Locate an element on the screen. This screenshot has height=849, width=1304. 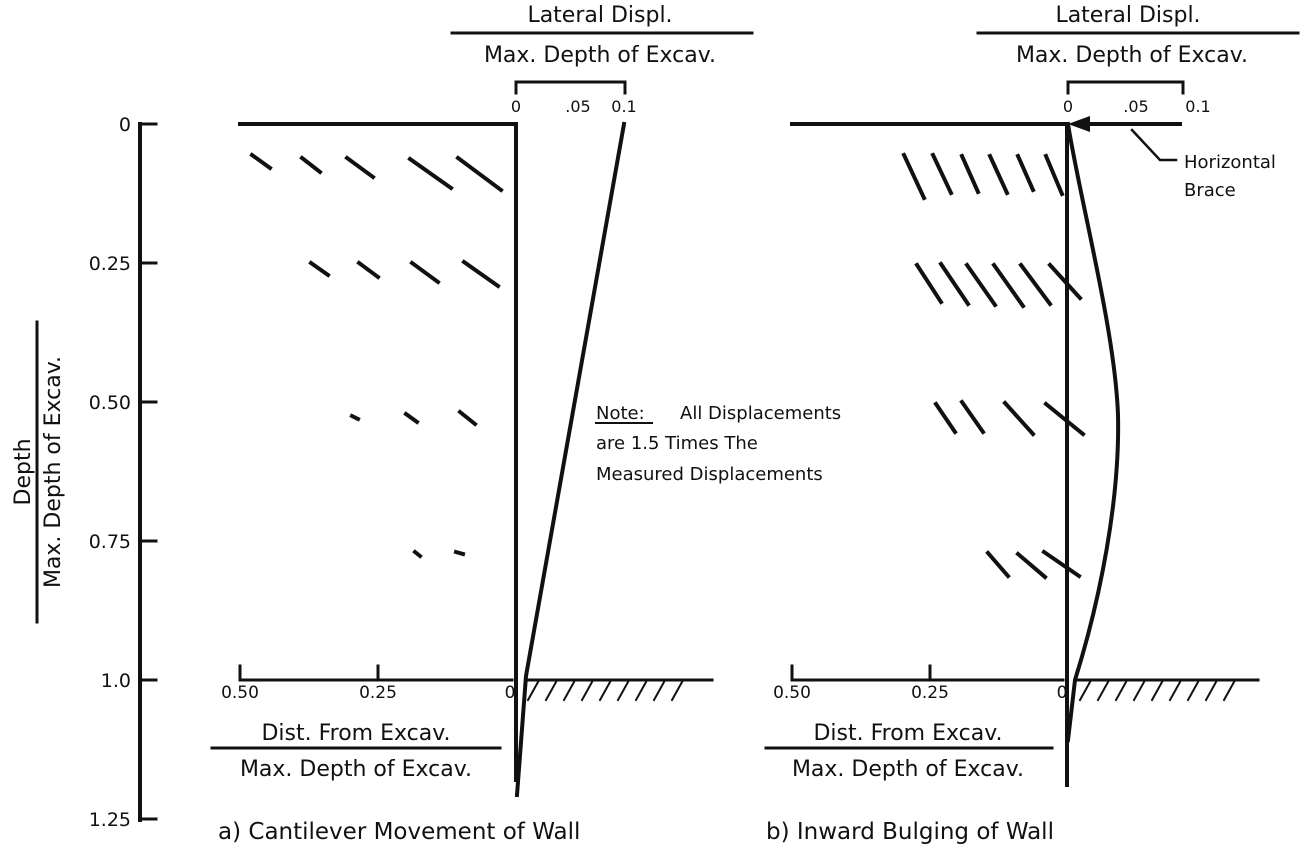
panel-b-dist-tick-050: 0.50 is located at coordinates (792, 693).